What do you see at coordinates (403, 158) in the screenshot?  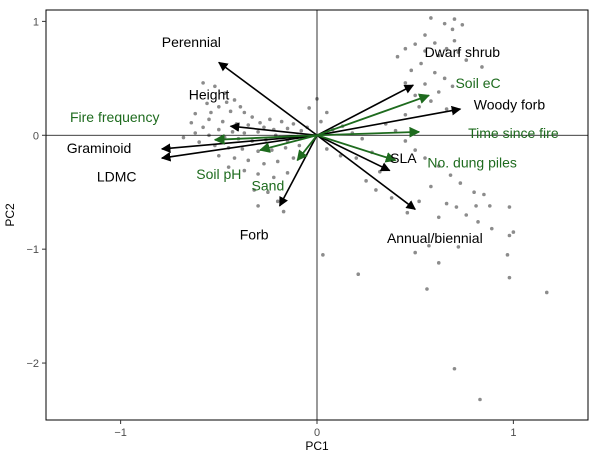 I see `vector-label-sla: SLA` at bounding box center [403, 158].